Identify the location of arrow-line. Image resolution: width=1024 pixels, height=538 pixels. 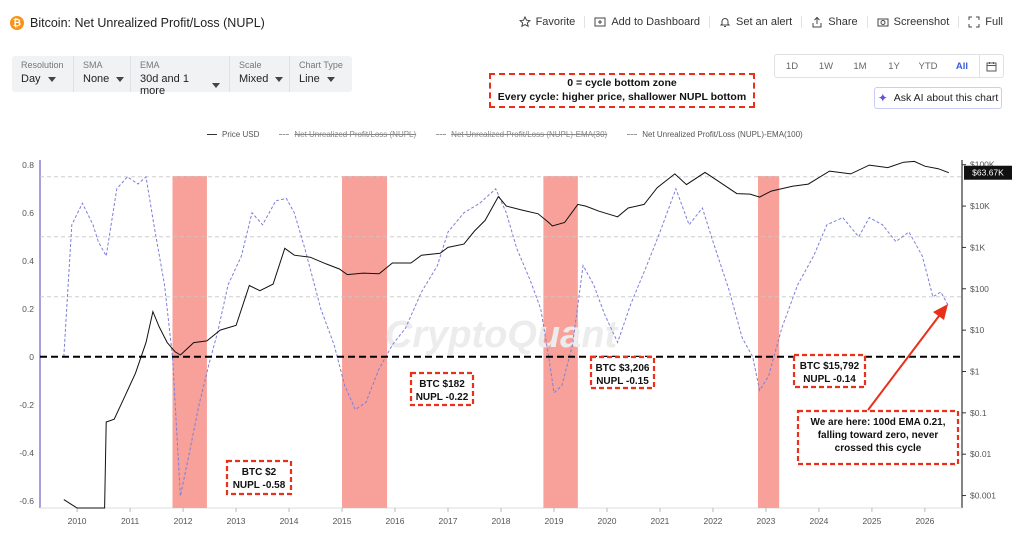
(905, 361).